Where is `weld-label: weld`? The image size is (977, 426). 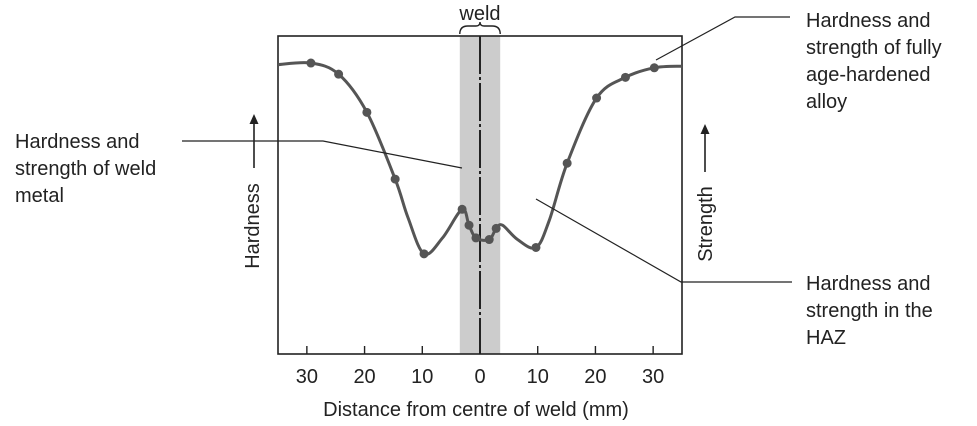 weld-label: weld is located at coordinates (479, 14).